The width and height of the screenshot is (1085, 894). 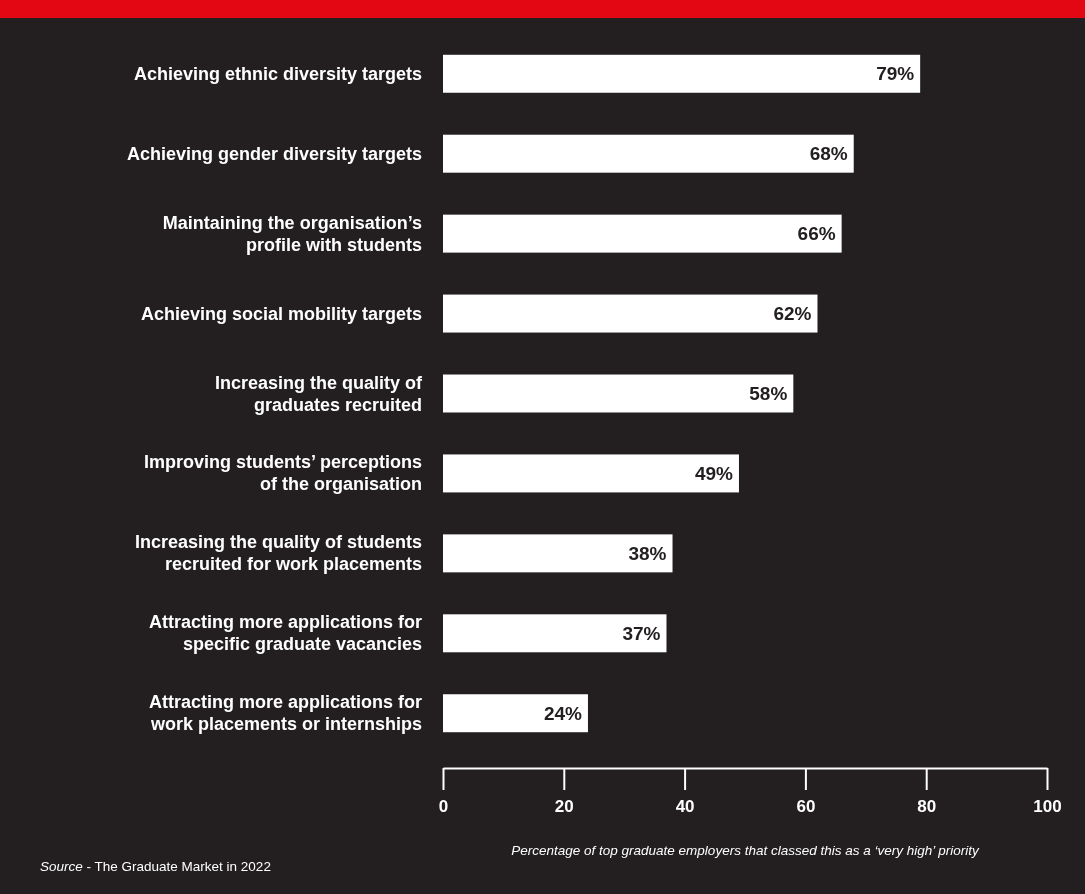 What do you see at coordinates (1047, 807) in the screenshot?
I see `x-tick-label: 100` at bounding box center [1047, 807].